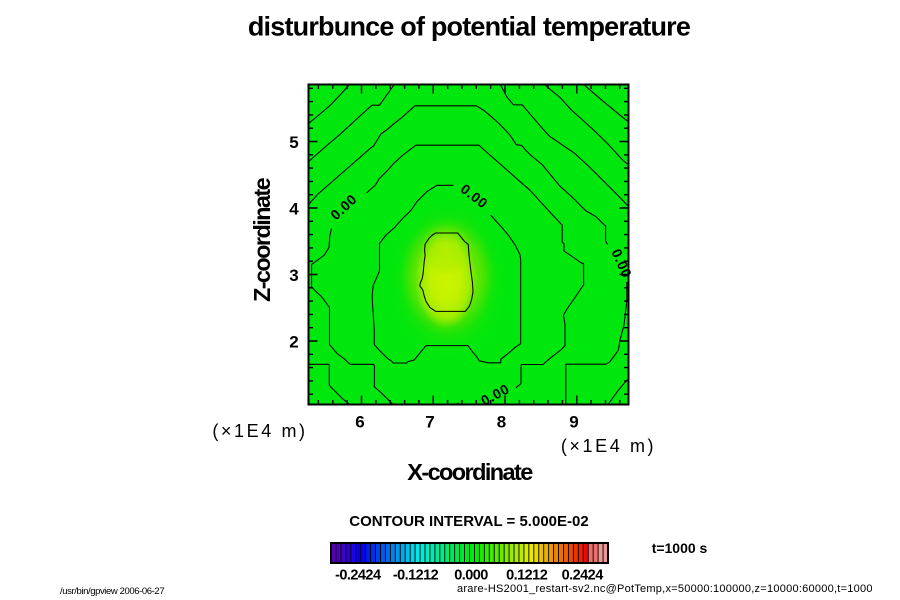 The image size is (900, 600). Describe the element at coordinates (358, 576) in the screenshot. I see `svg-text: -0.2424` at that location.